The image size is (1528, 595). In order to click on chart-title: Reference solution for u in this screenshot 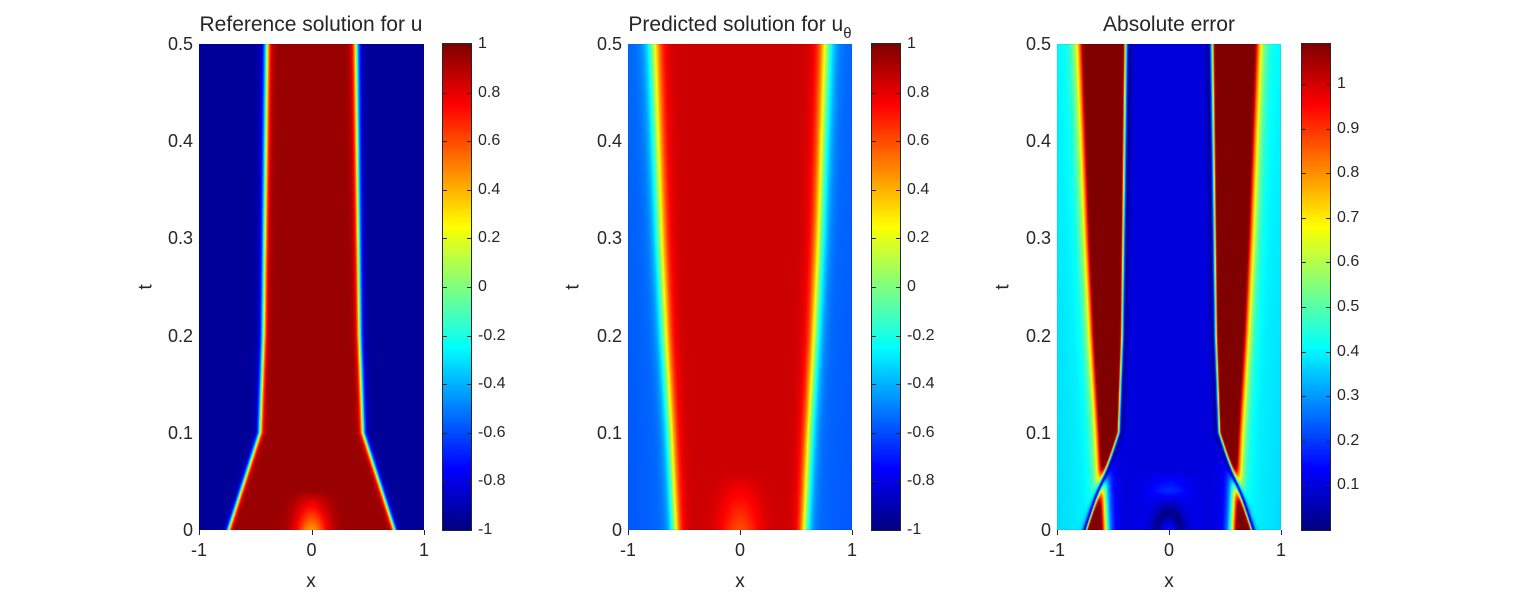, I will do `click(311, 24)`.